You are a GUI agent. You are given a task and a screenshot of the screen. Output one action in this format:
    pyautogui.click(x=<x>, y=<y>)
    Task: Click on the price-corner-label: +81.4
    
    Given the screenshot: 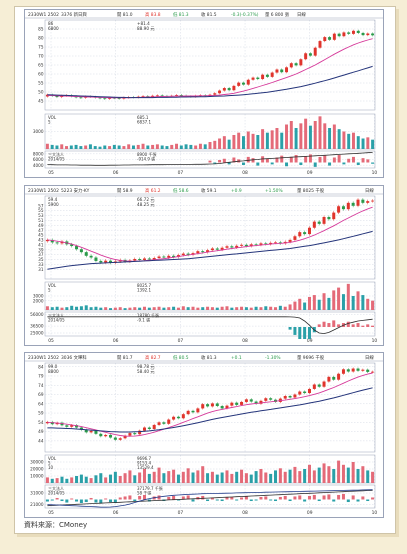 What is the action you would take?
    pyautogui.click(x=143, y=23)
    